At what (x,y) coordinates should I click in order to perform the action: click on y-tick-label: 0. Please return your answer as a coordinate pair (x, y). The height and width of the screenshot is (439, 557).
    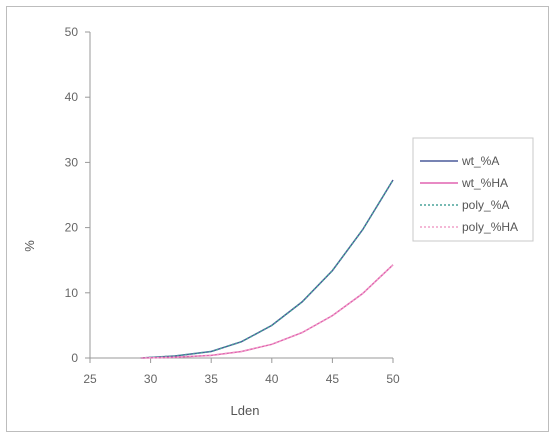
    Looking at the image, I should click on (74, 358).